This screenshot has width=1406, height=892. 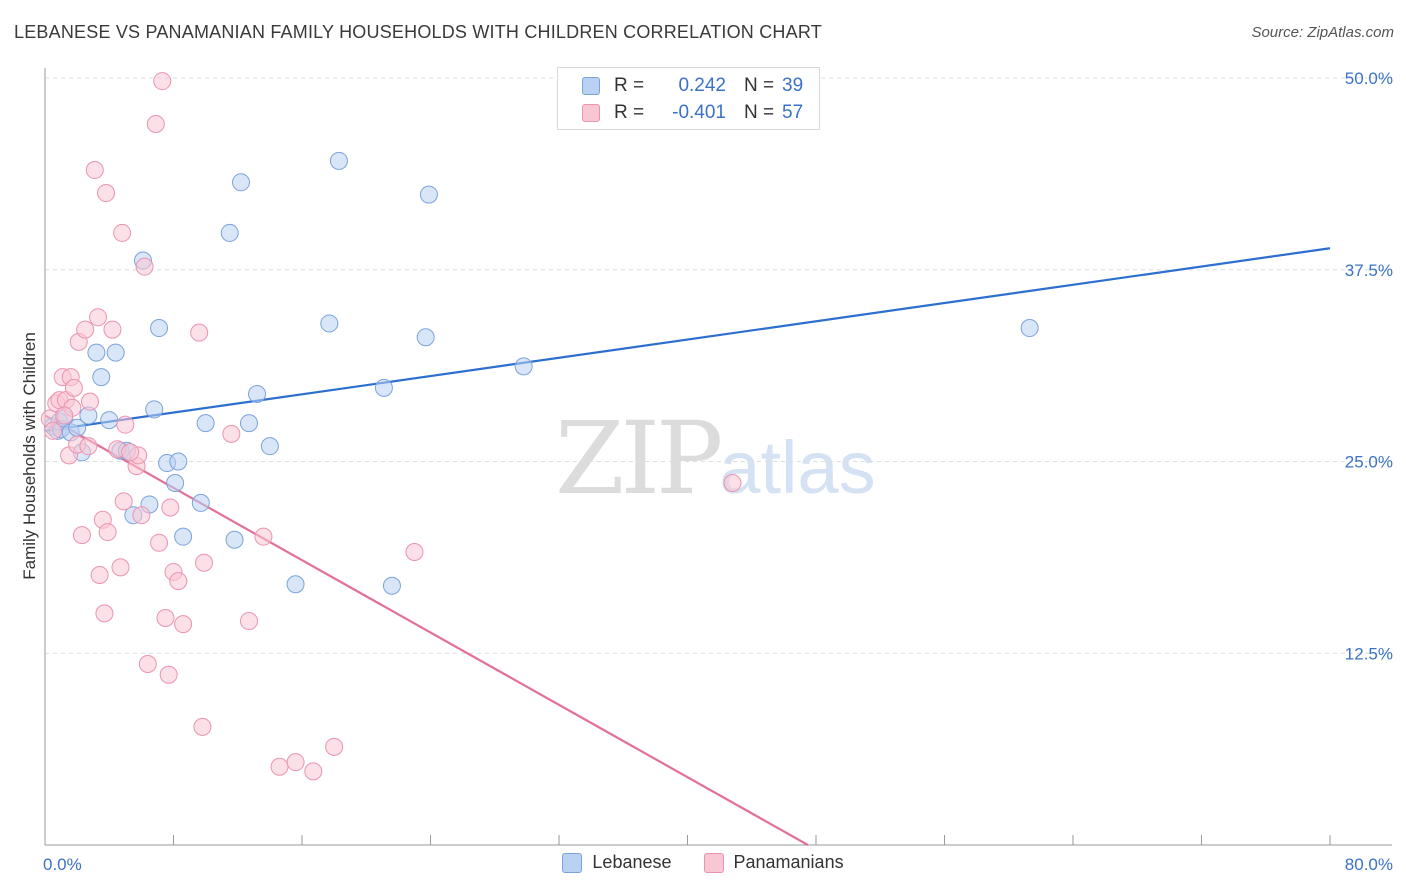 What do you see at coordinates (1322, 32) in the screenshot?
I see `source-label: Source: ZipAtlas.com` at bounding box center [1322, 32].